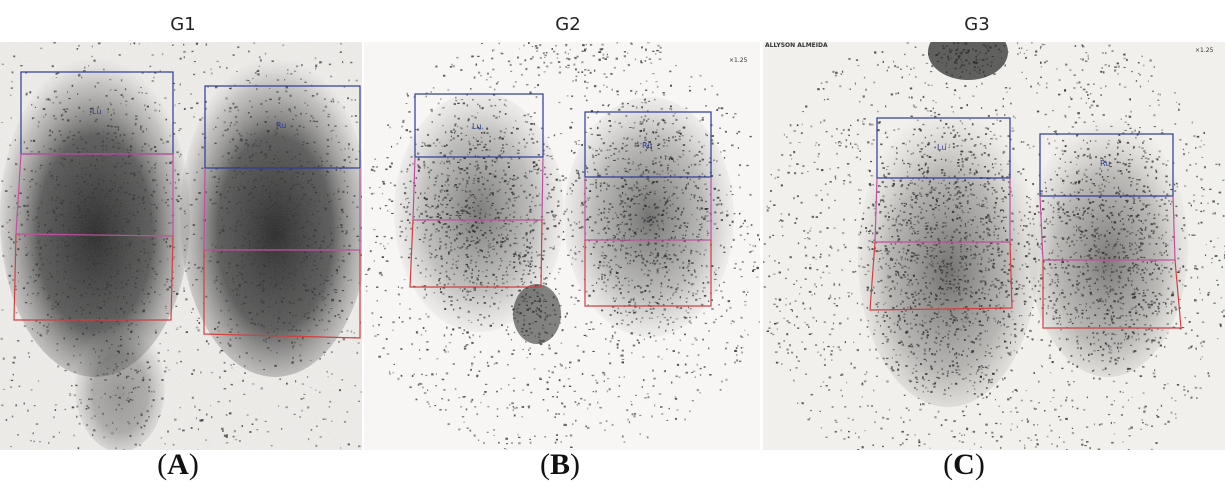 The height and width of the screenshot is (499, 1225). I want to click on group-title-g1: G1, so click(183, 24).